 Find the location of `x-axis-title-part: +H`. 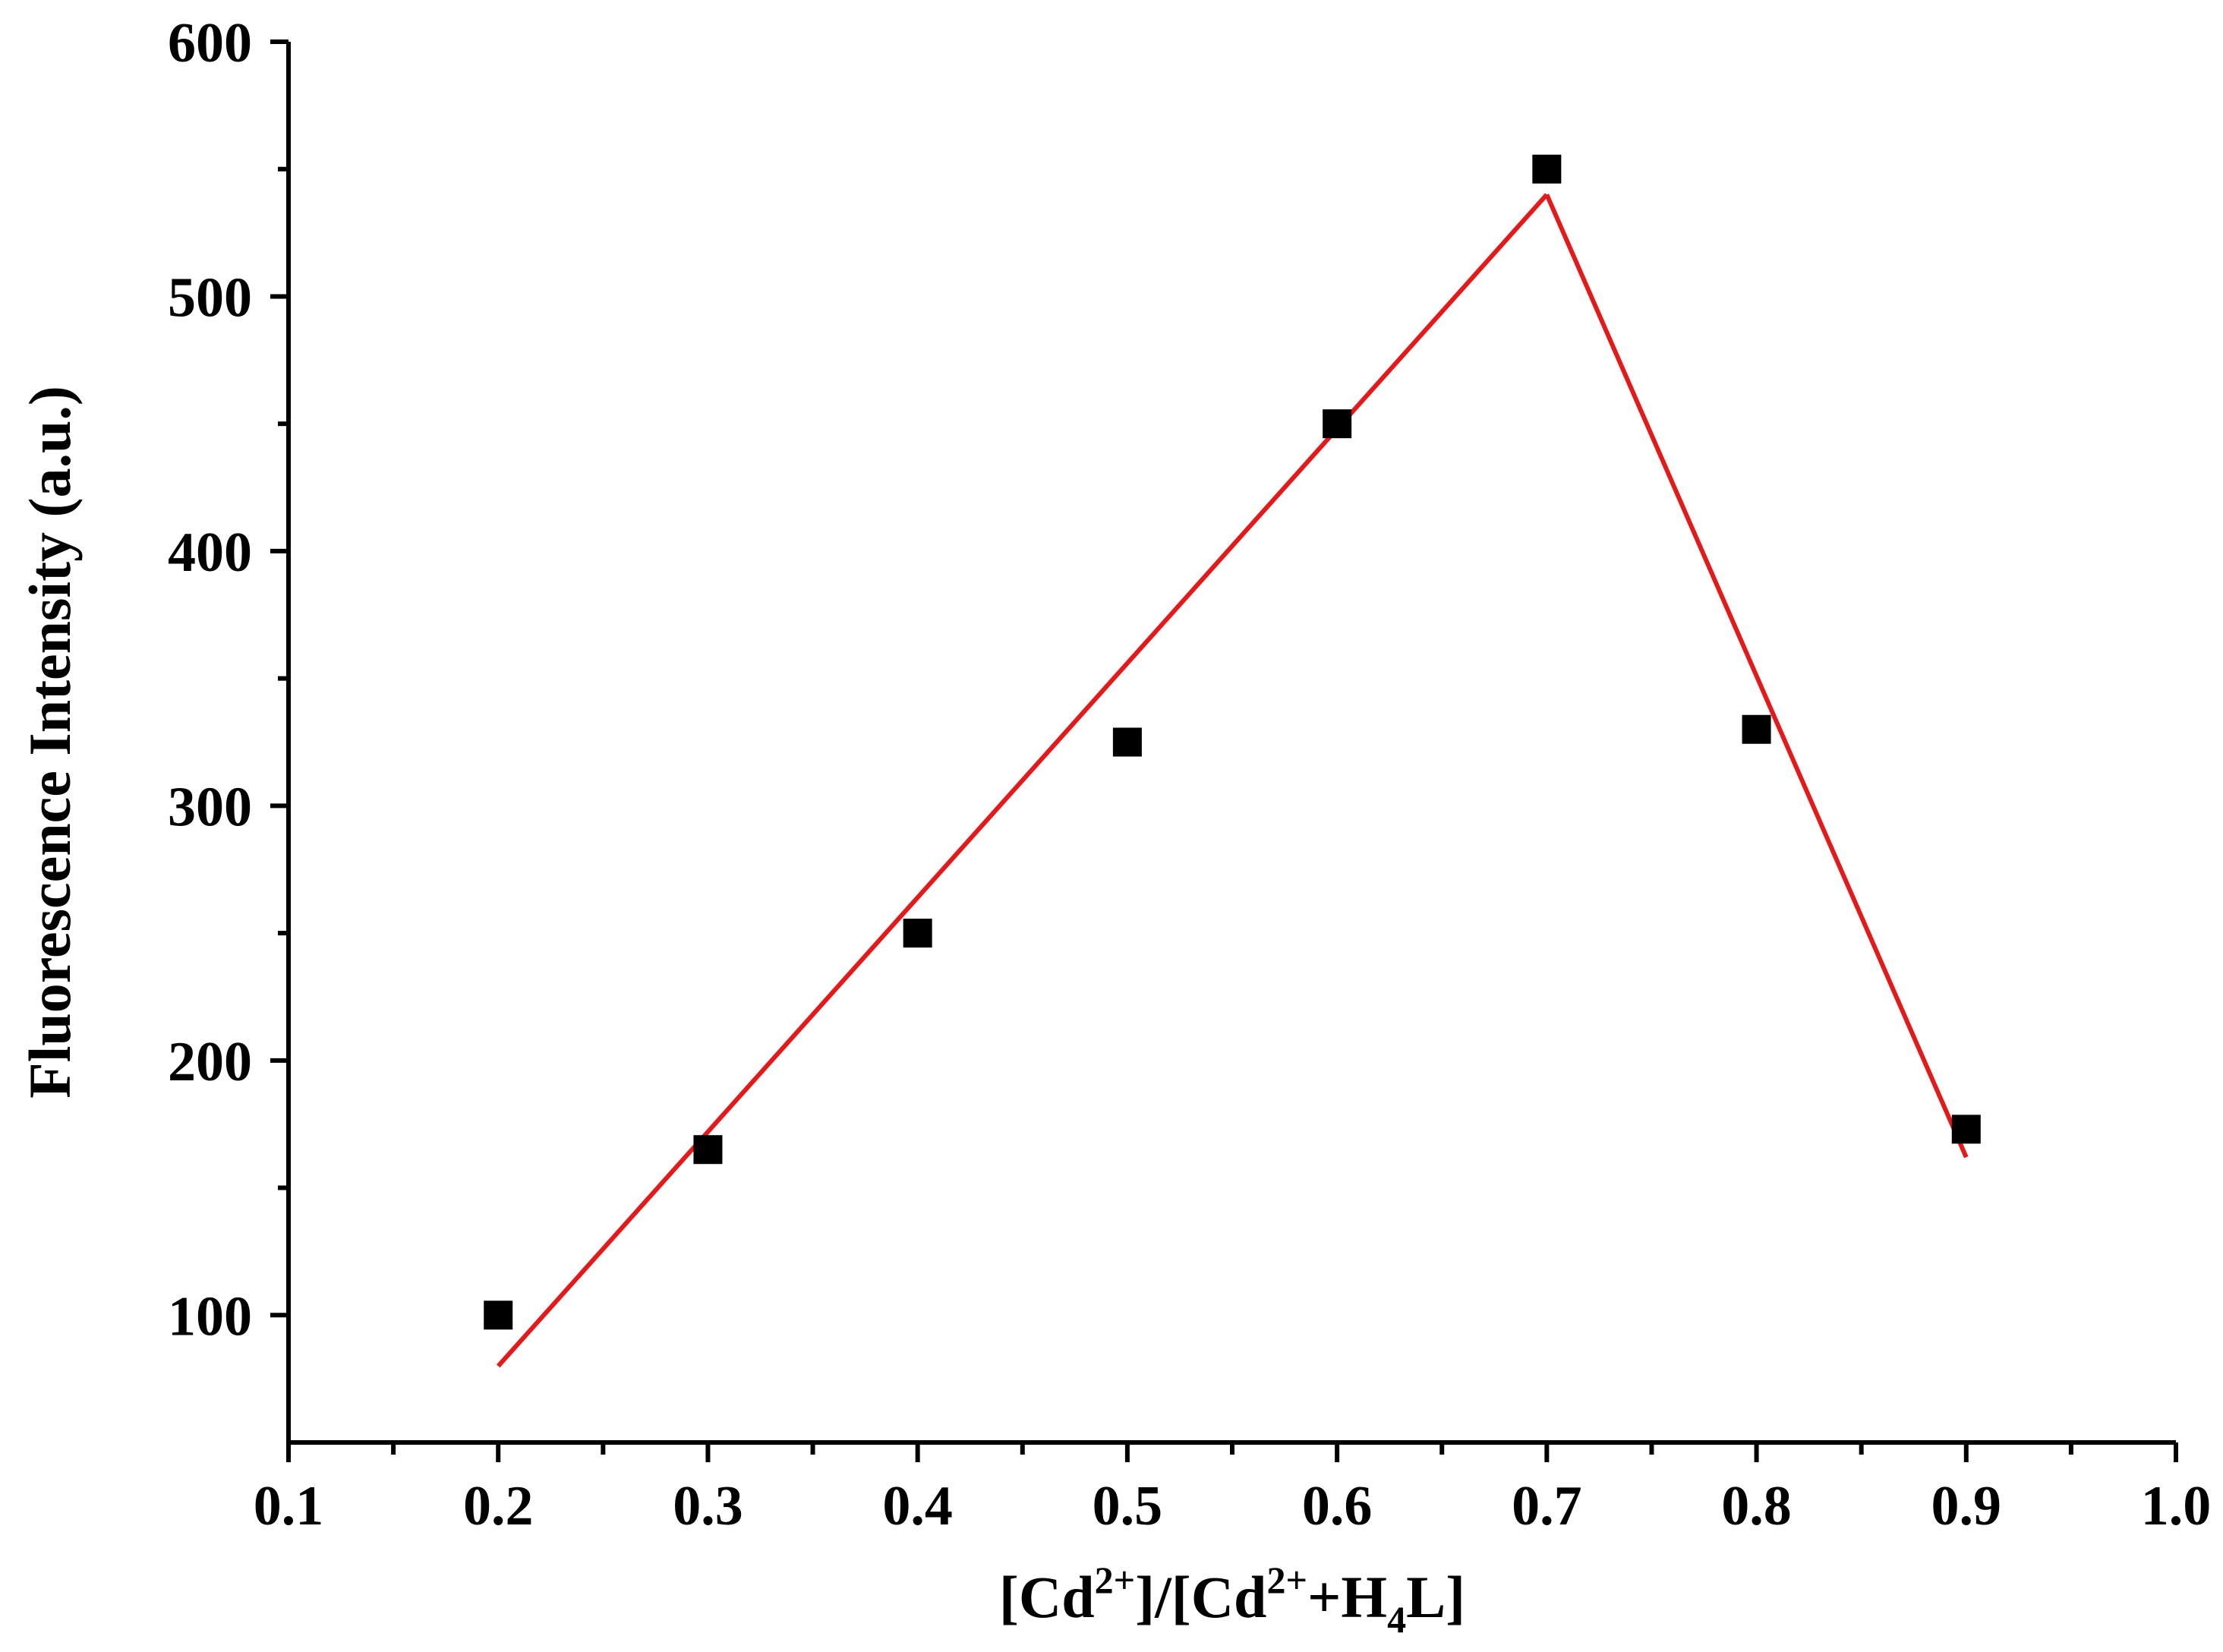

x-axis-title-part: +H is located at coordinates (1347, 1597).